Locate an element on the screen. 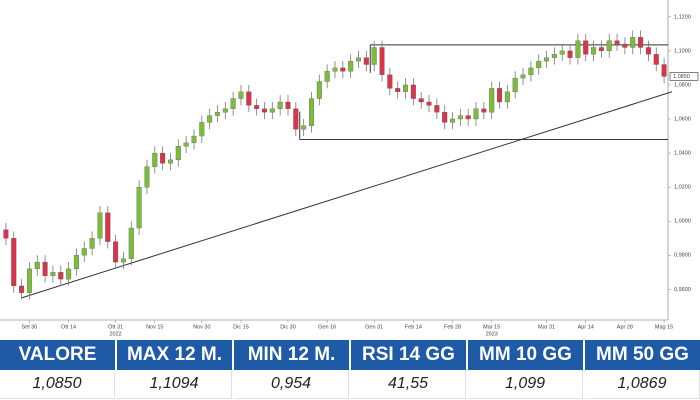 The width and height of the screenshot is (700, 400). header-cell: VALORE is located at coordinates (57, 355).